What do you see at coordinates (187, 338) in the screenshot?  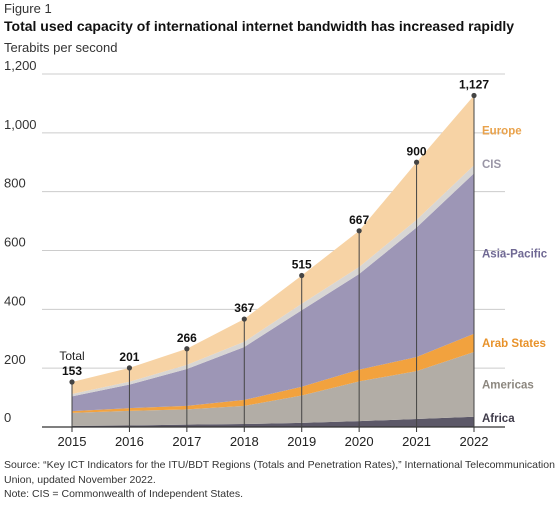 I see `total-value-label: 266` at bounding box center [187, 338].